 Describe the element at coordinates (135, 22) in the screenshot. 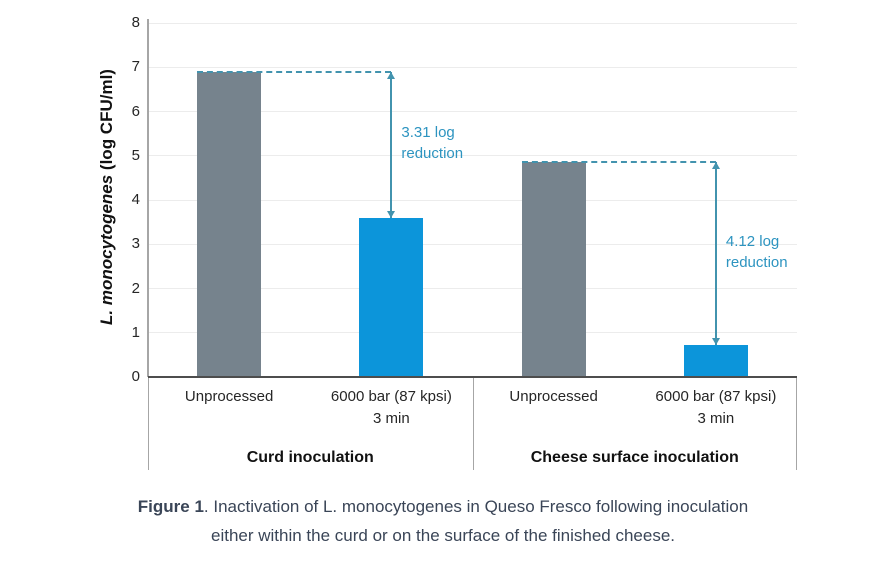

I see `y-axis-tick-label: 8` at that location.